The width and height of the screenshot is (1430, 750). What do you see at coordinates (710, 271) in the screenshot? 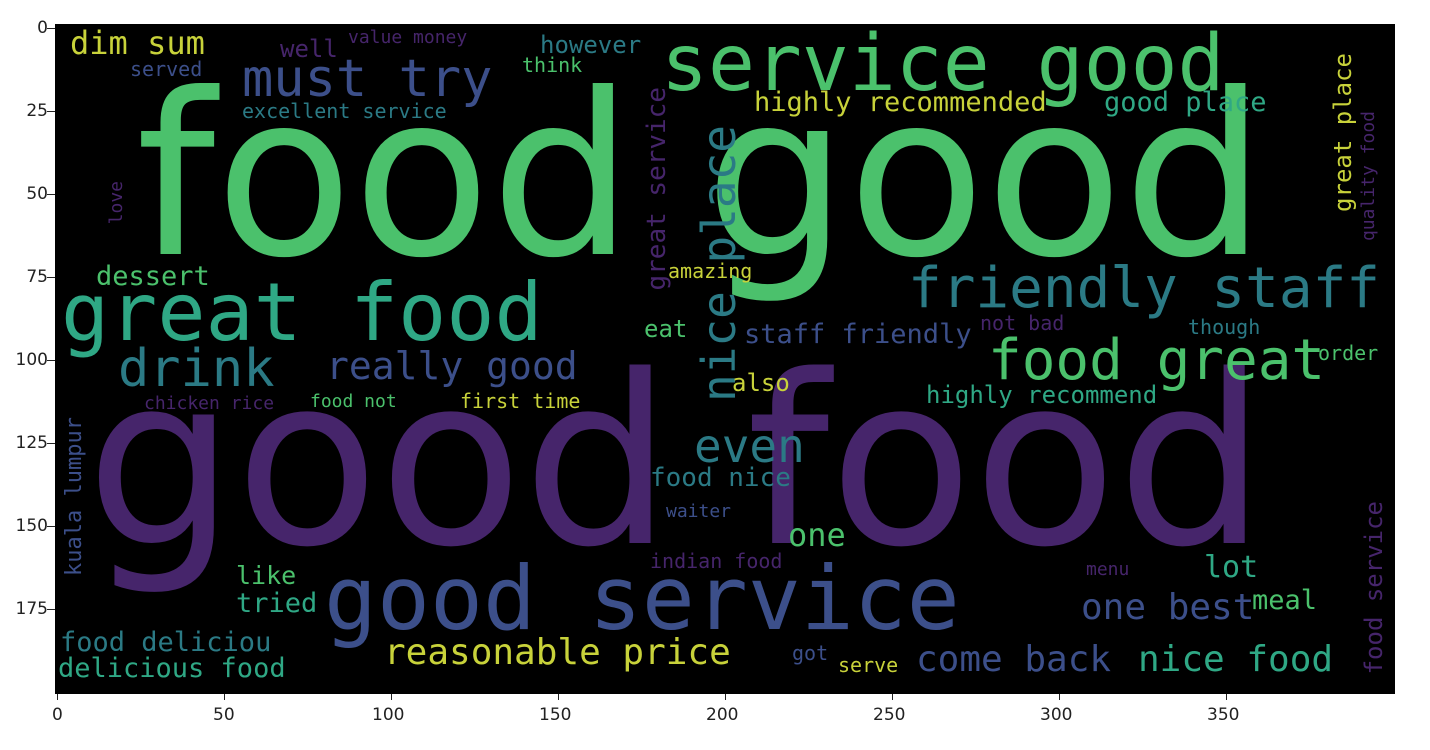
I see `word-amazing: amazing` at bounding box center [710, 271].